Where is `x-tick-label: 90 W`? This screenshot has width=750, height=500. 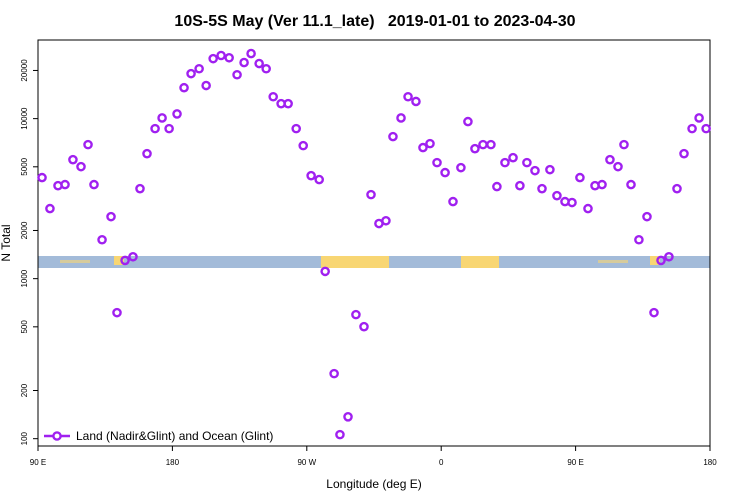
x-tick-label: 90 W is located at coordinates (306, 462).